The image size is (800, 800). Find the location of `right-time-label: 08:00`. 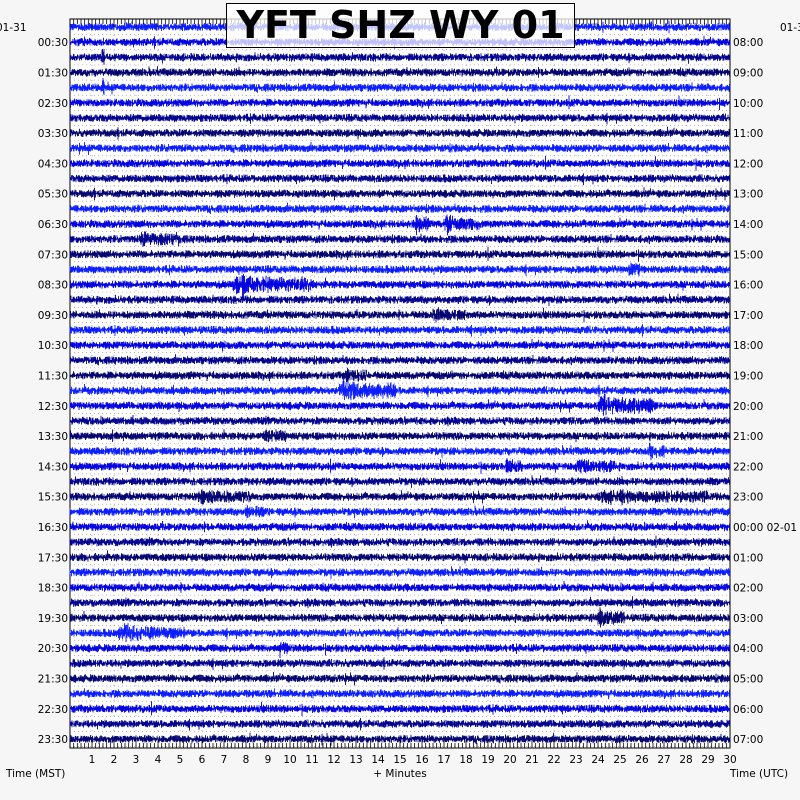

right-time-label: 08:00 is located at coordinates (748, 43).